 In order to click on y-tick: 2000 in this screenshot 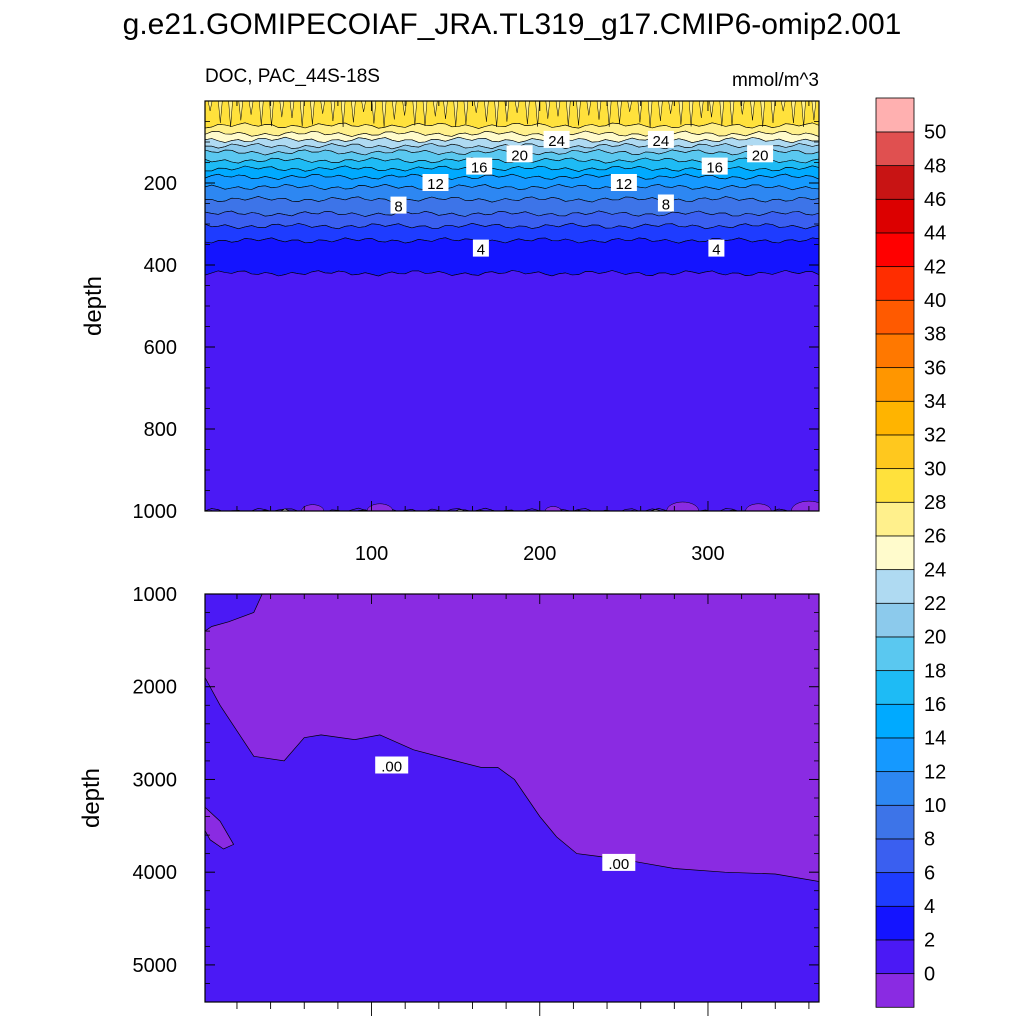, I will do `click(476, 688)`.